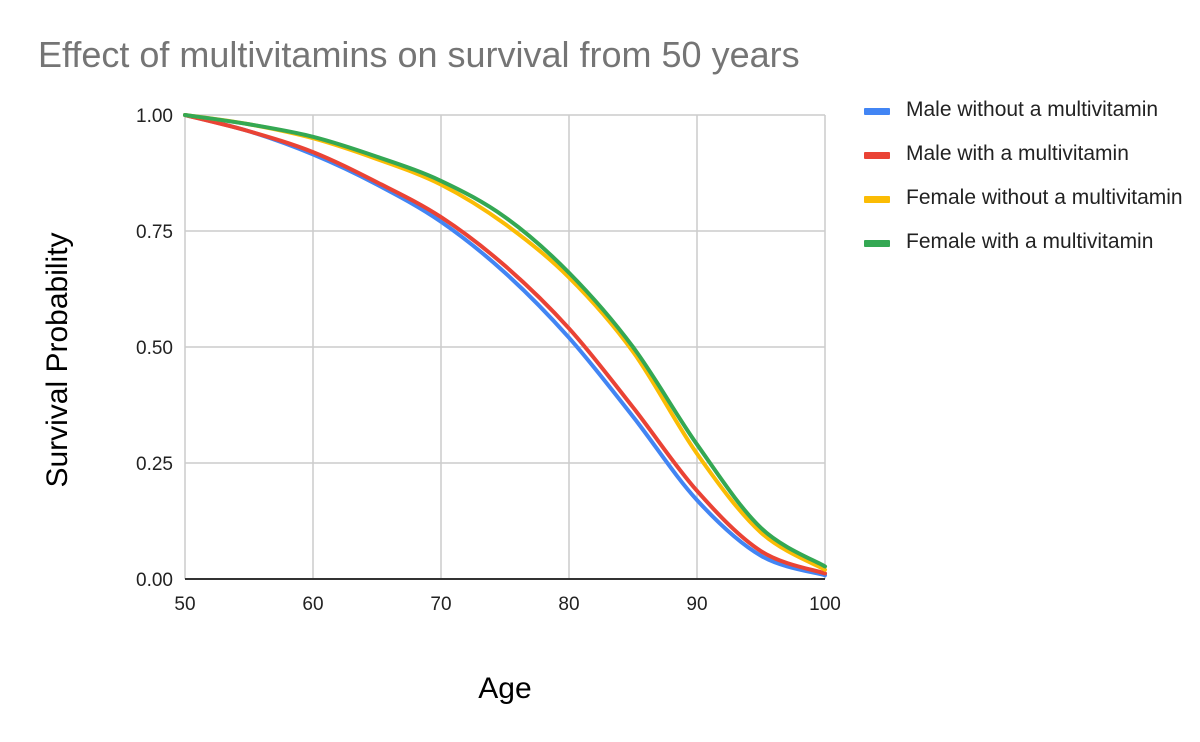  I want to click on legend-item: Female with a multivitamin, so click(1029, 242).